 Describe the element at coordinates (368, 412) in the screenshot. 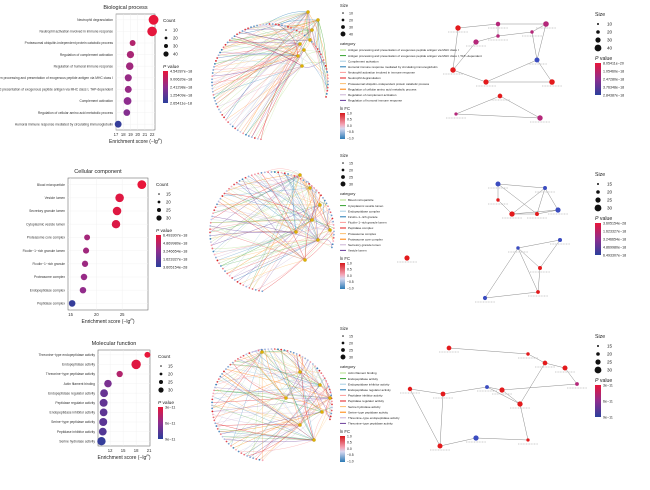

I see `category-legend-label: Serine−type peptidase activity` at that location.